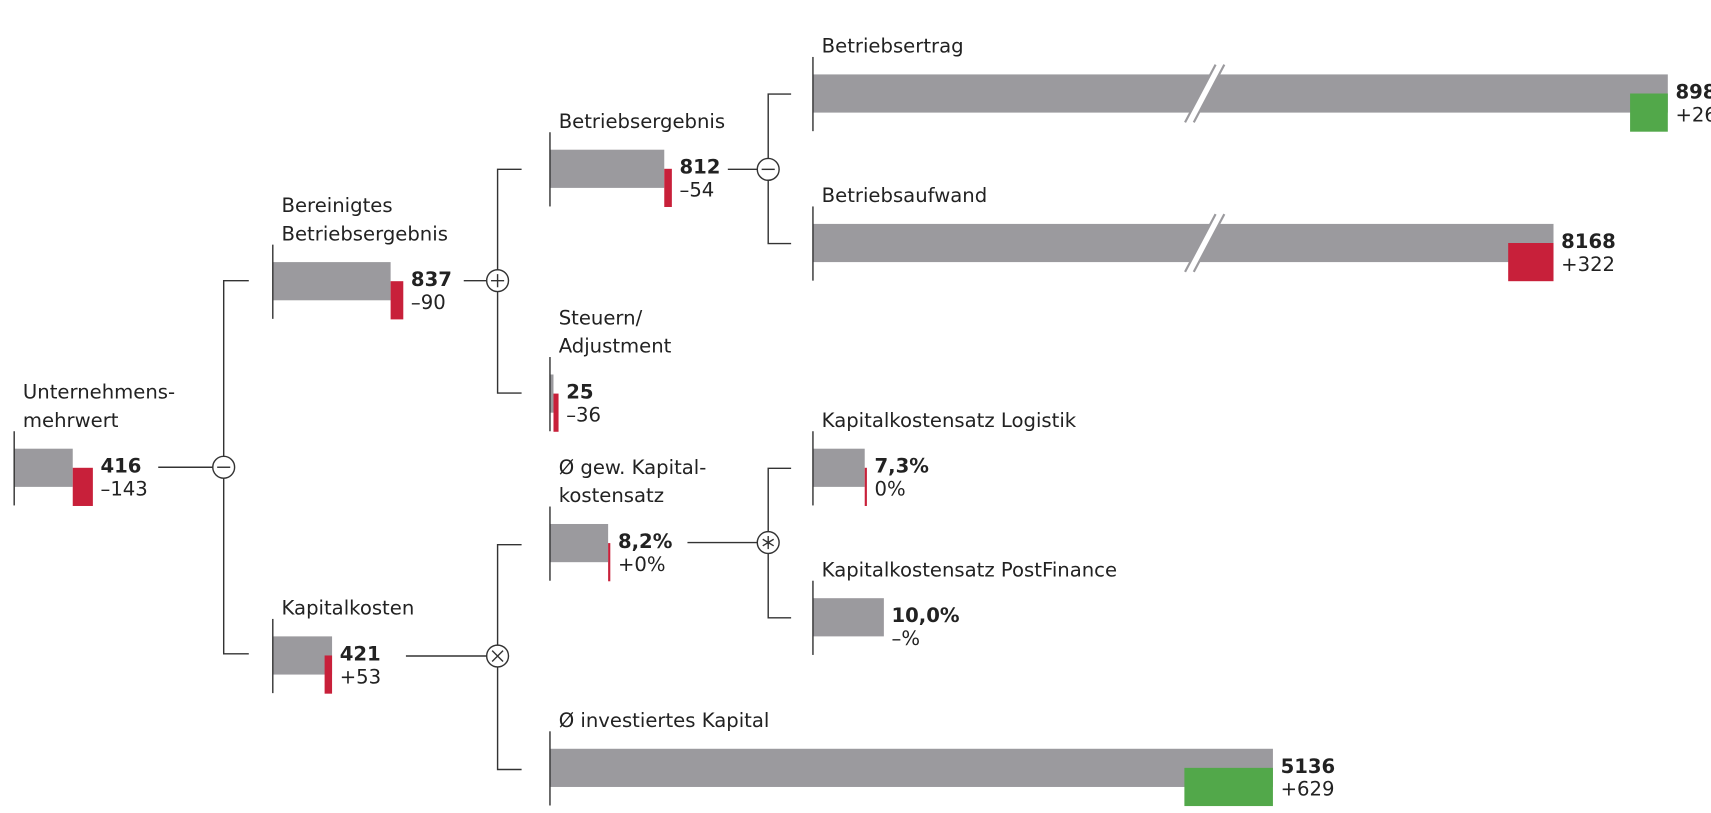  I want to click on node-label: Ø investiertes Kapital, so click(664, 720).